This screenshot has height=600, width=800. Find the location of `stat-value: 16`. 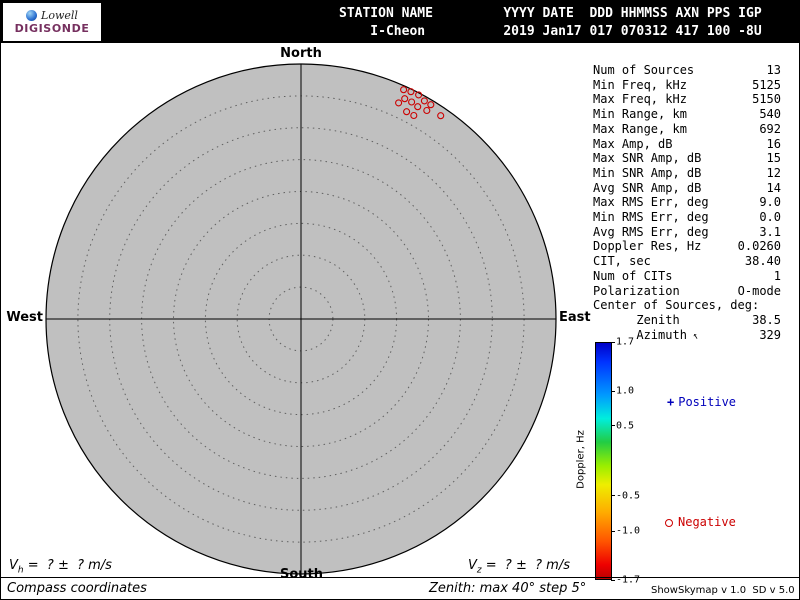

stat-value: 16 is located at coordinates (773, 143).